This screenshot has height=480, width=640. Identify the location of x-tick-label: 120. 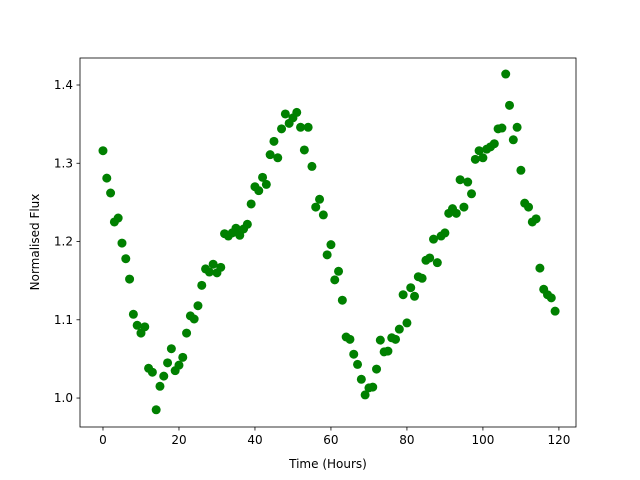
(558, 440).